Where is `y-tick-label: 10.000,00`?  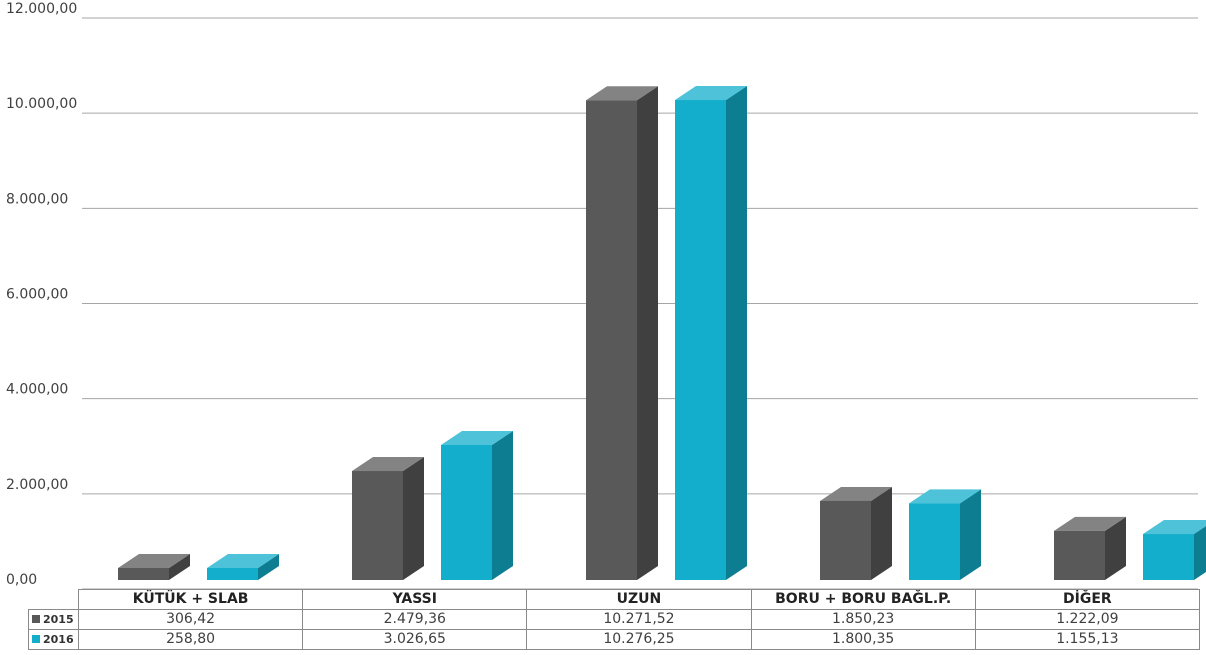
y-tick-label: 10.000,00 is located at coordinates (41, 104).